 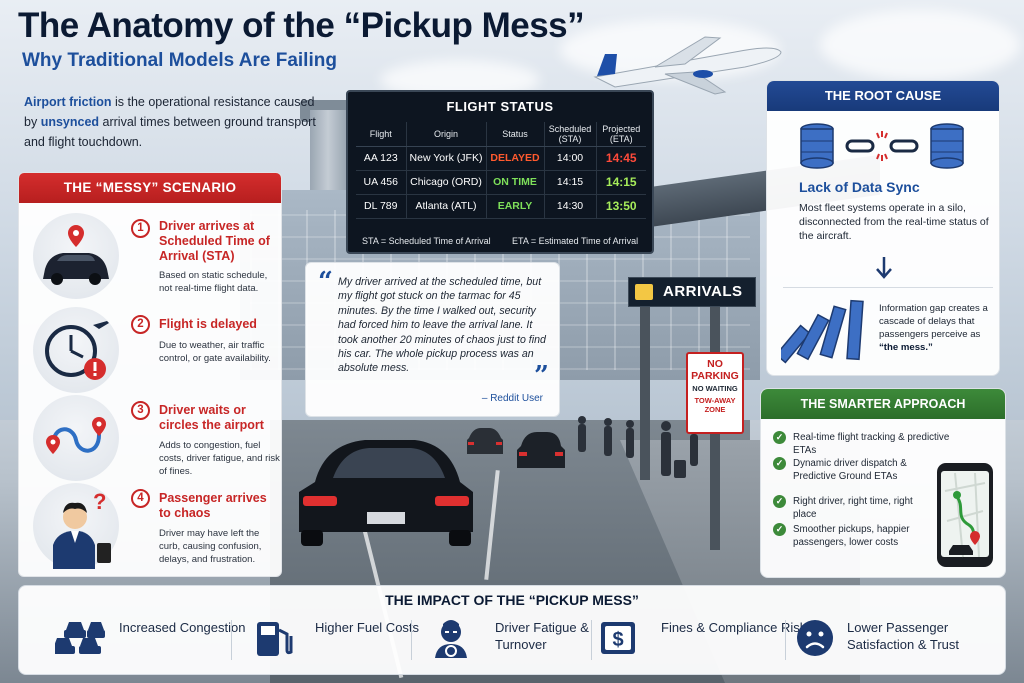 What do you see at coordinates (446, 134) in the screenshot?
I see `column-header: Origin` at bounding box center [446, 134].